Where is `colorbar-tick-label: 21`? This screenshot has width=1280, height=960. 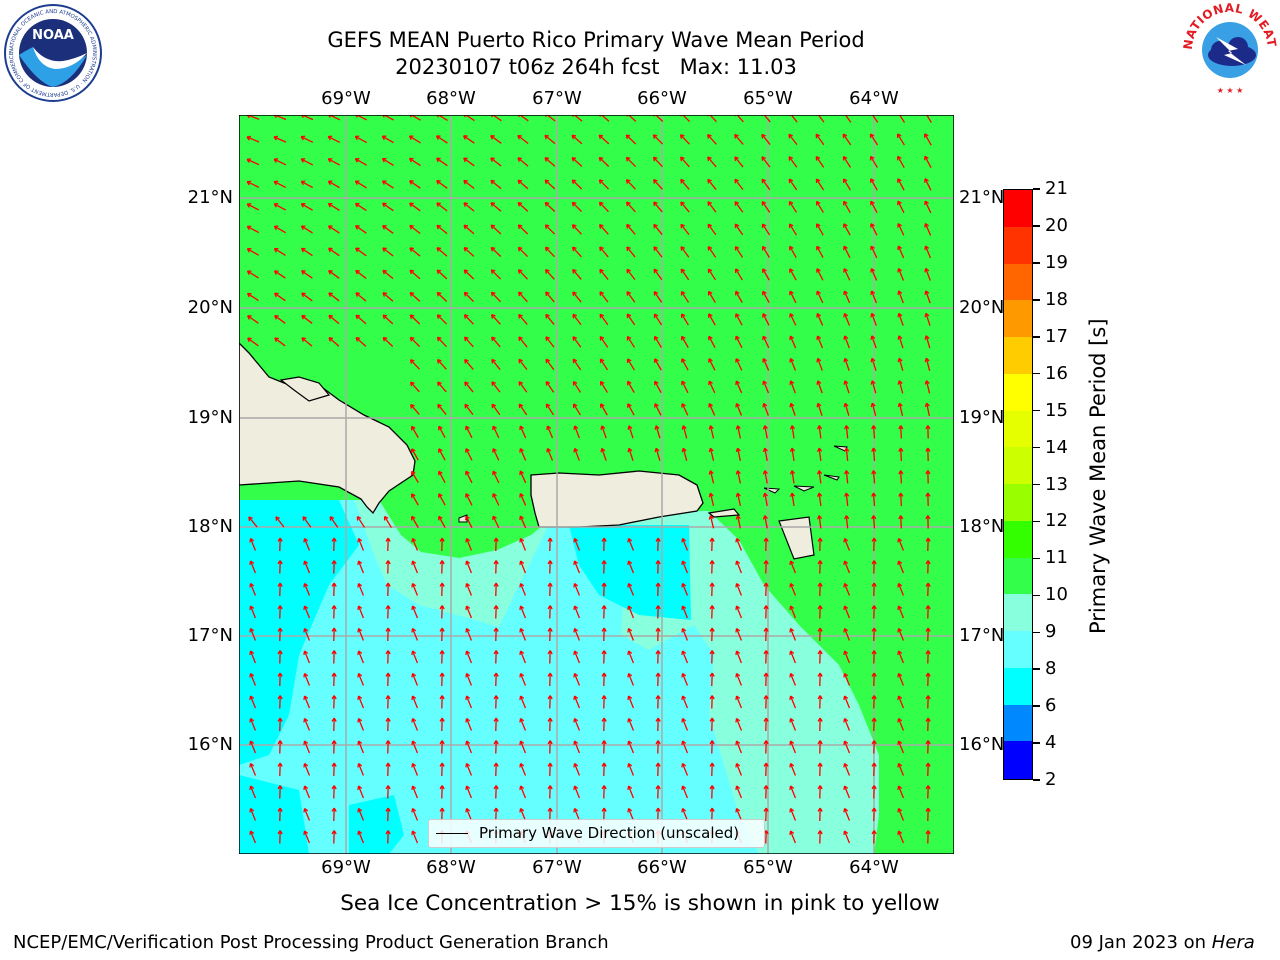
colorbar-tick-label: 21 is located at coordinates (1056, 188).